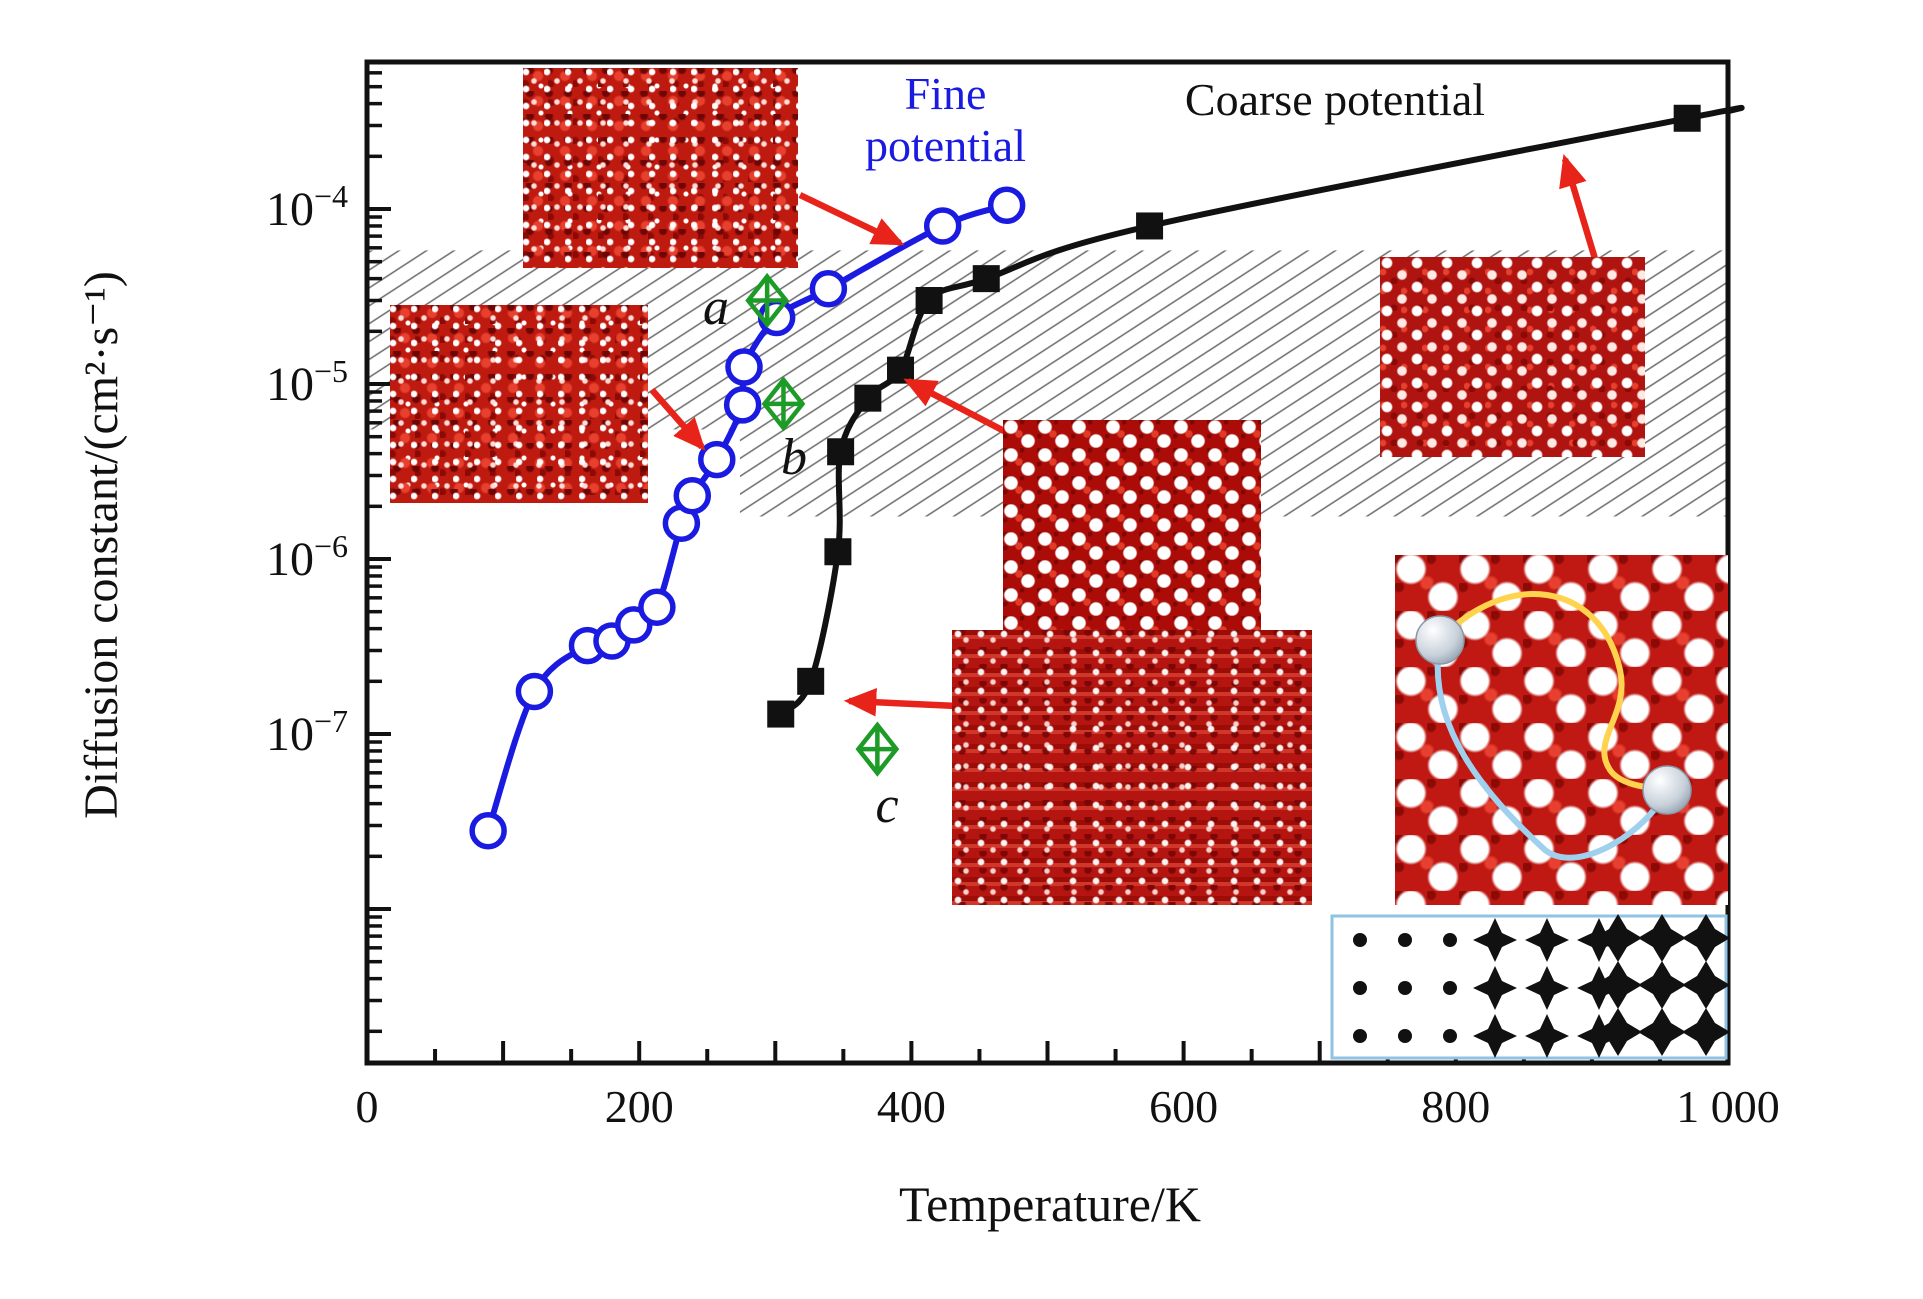 The height and width of the screenshot is (1299, 1923). Describe the element at coordinates (1132, 767) in the screenshot. I see `inset-layered-structure-image` at that location.